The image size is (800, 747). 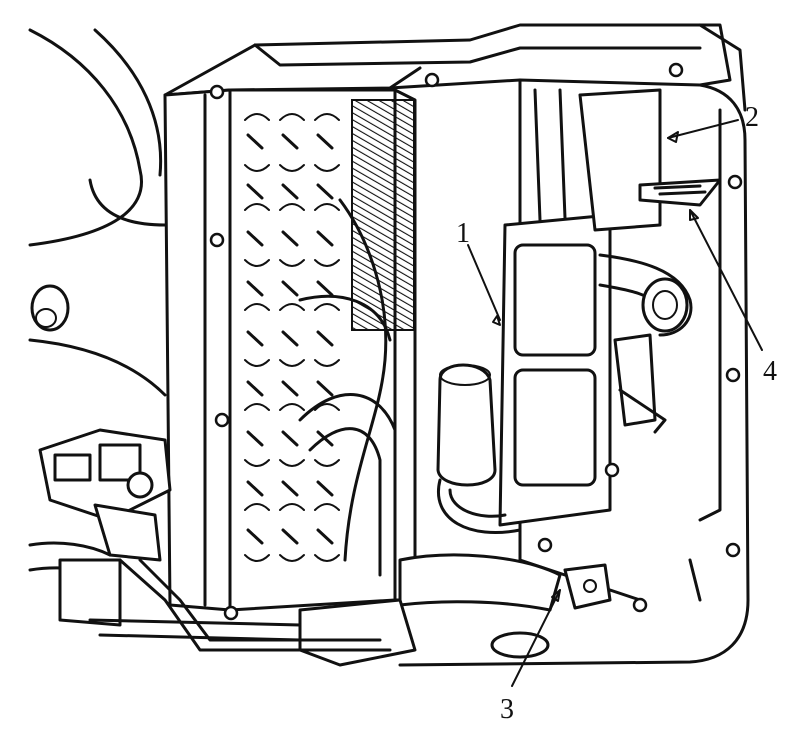 I want to click on callout-label-2: 2, so click(x=752, y=117).